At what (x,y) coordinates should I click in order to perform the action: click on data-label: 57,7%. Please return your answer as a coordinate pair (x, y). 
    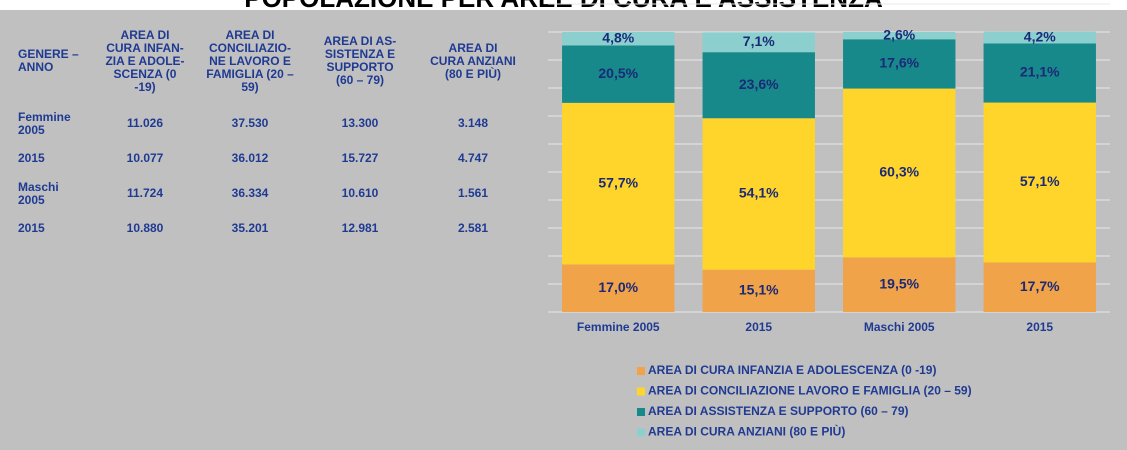
    Looking at the image, I should click on (618, 182).